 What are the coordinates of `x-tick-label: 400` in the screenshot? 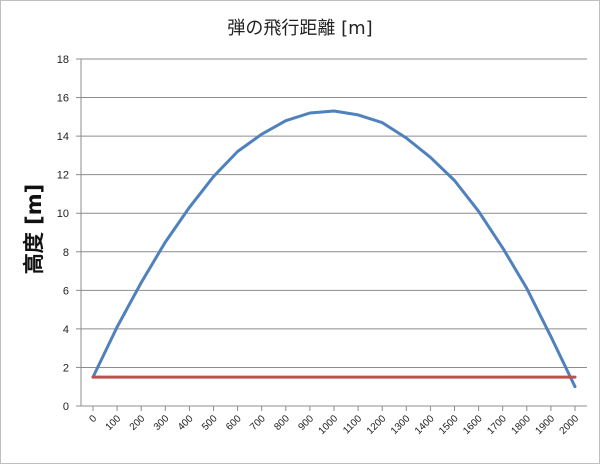 It's located at (186, 423).